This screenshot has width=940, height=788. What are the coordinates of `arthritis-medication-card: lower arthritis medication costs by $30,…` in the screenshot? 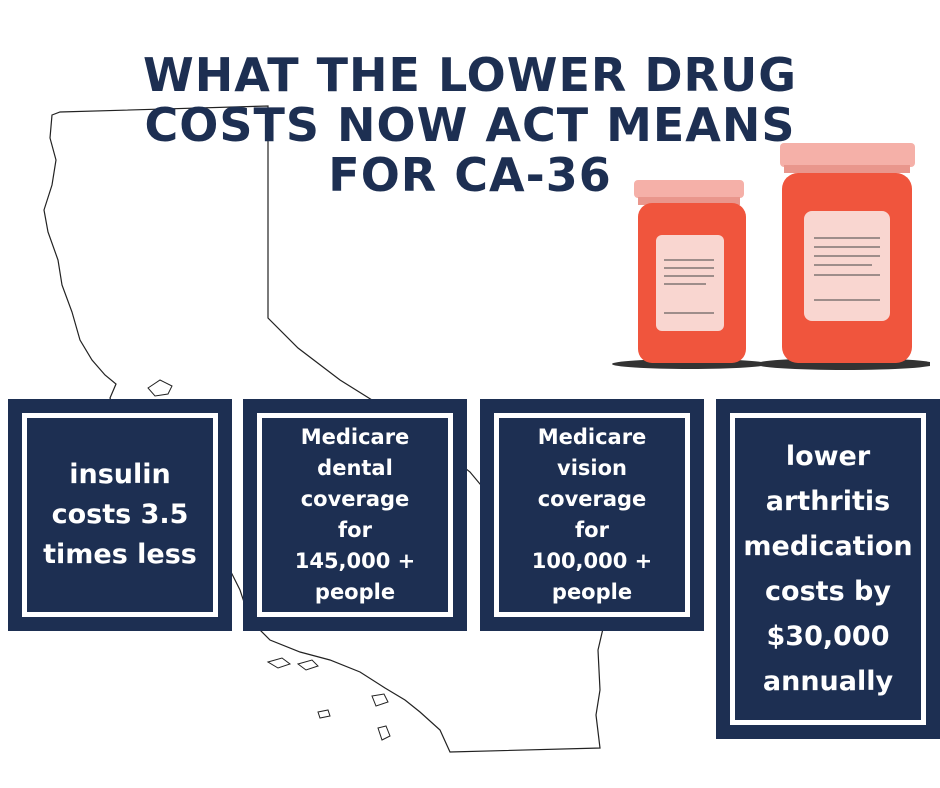 It's located at (828, 569).